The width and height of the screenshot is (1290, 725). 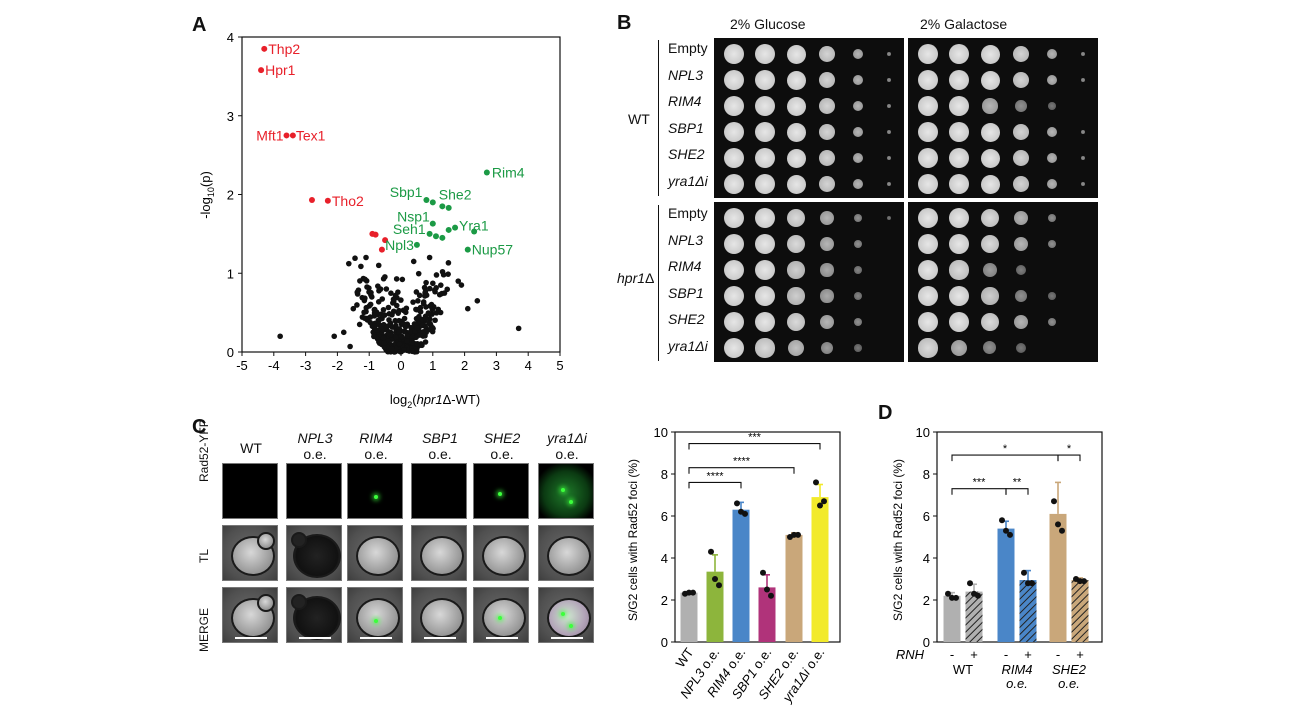 What do you see at coordinates (204, 555) in the screenshot?
I see `row-label-tl: TL` at bounding box center [204, 555].